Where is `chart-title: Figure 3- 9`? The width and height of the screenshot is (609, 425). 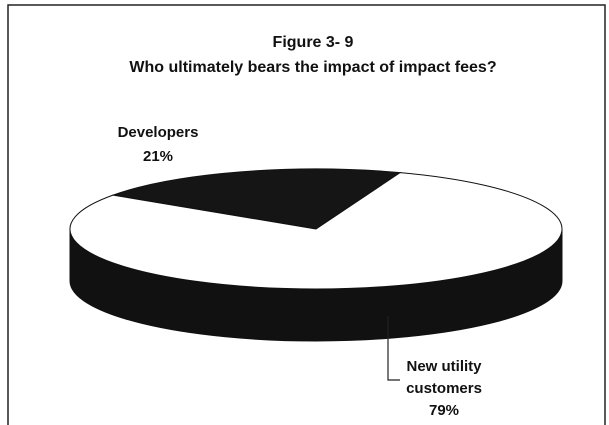
chart-title: Figure 3- 9 is located at coordinates (313, 42).